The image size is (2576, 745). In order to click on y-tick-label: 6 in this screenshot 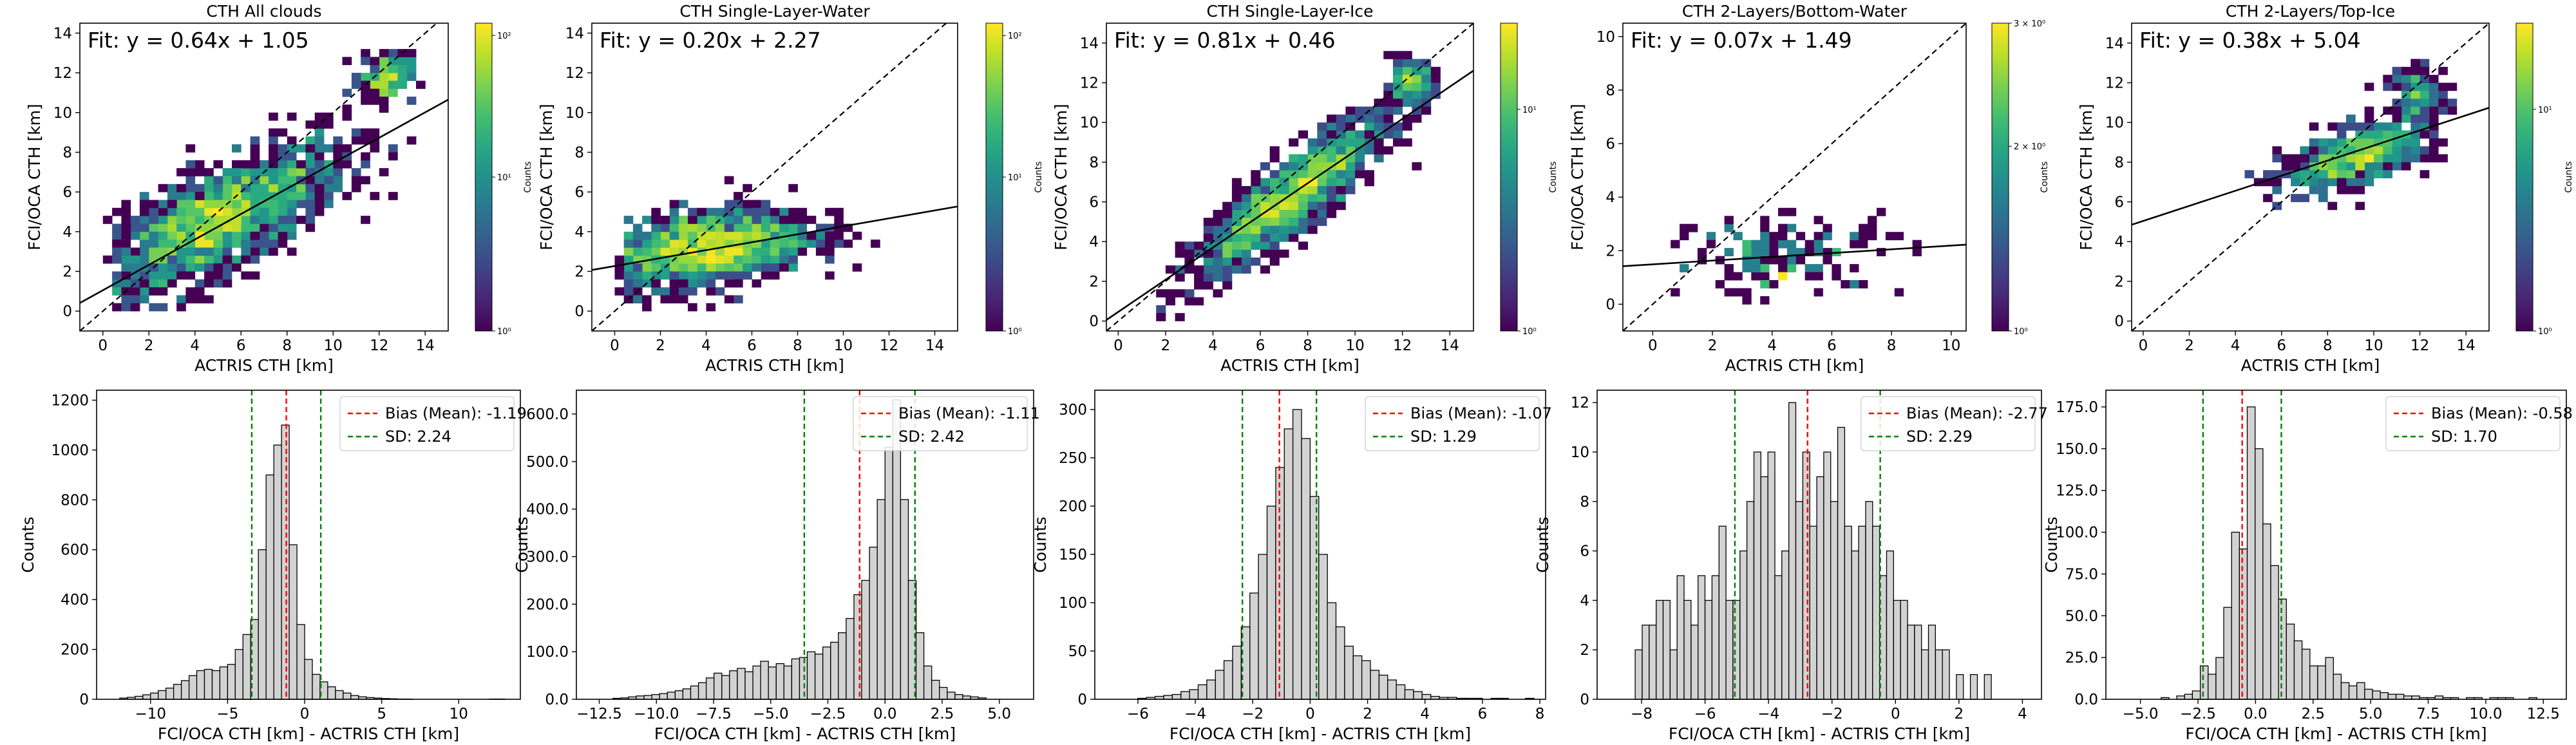, I will do `click(1585, 551)`.